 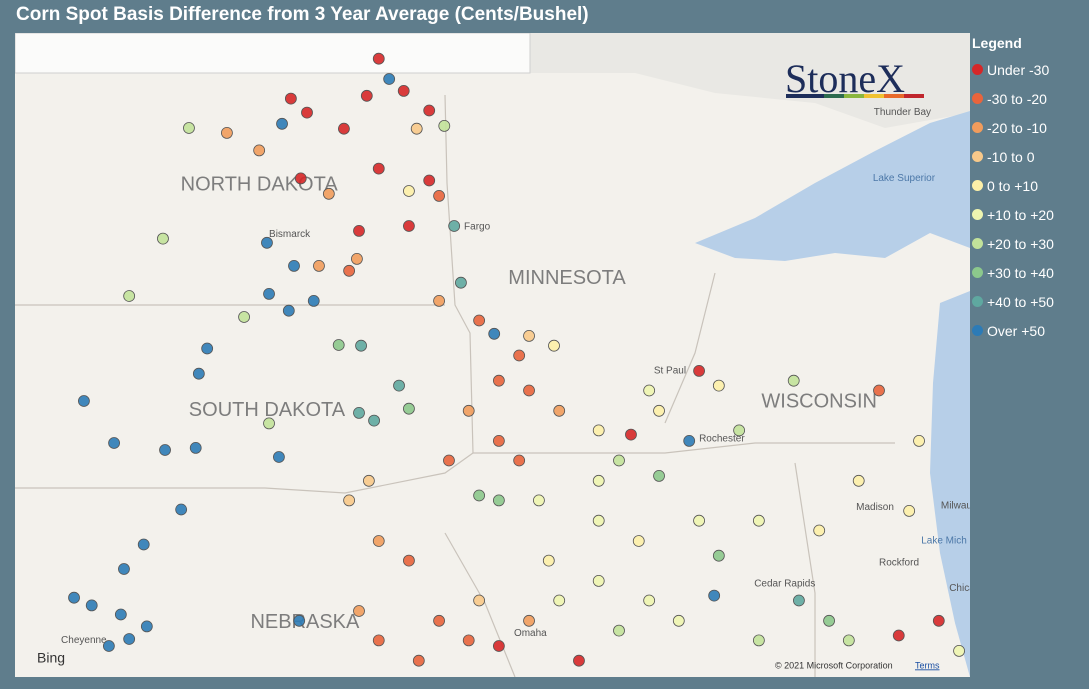 I want to click on legend-item: -30 to -20, so click(x=1030, y=98).